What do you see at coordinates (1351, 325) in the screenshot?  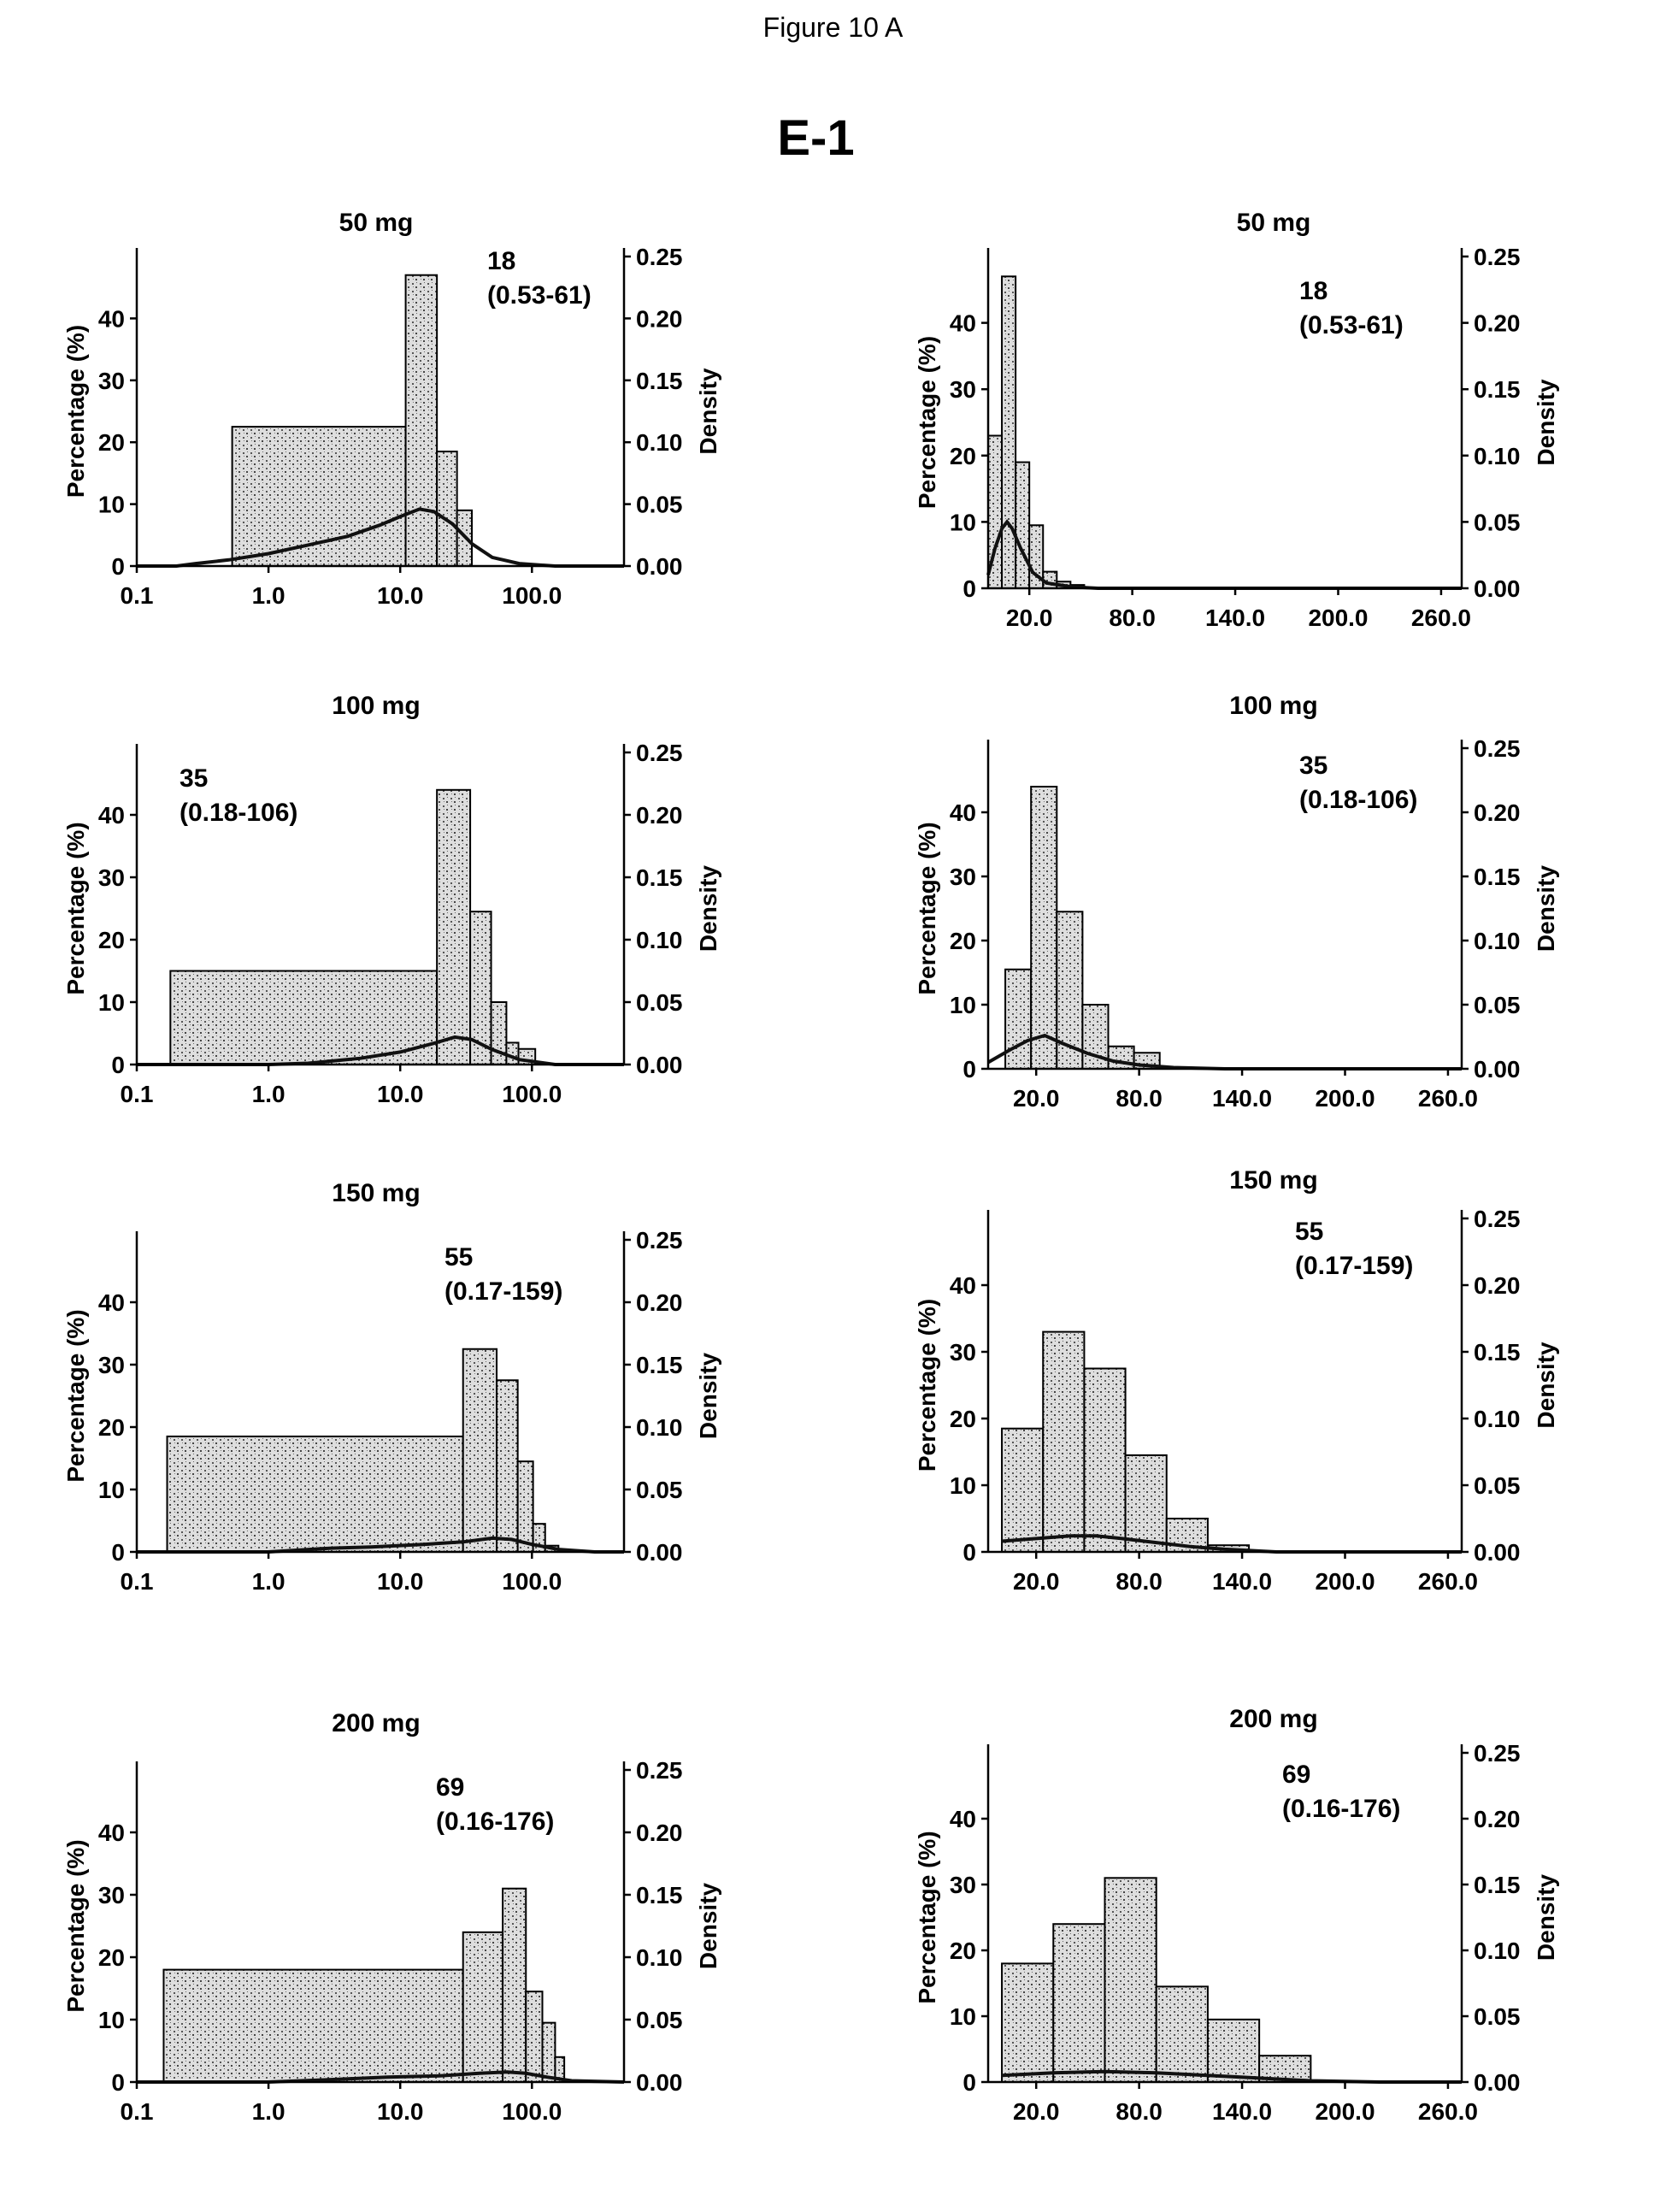 I see `median-range-annotation: (0.53-61)` at bounding box center [1351, 325].